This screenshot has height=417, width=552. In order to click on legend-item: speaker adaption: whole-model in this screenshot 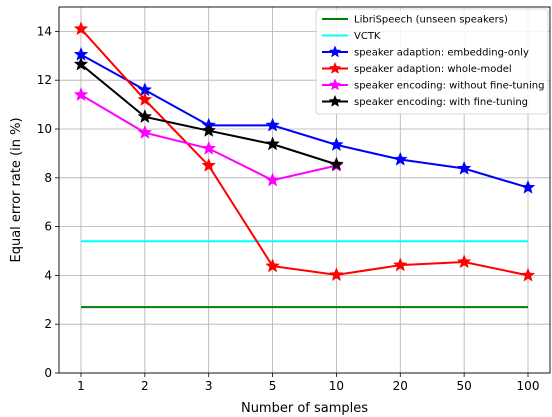, I will do `click(417, 68)`.